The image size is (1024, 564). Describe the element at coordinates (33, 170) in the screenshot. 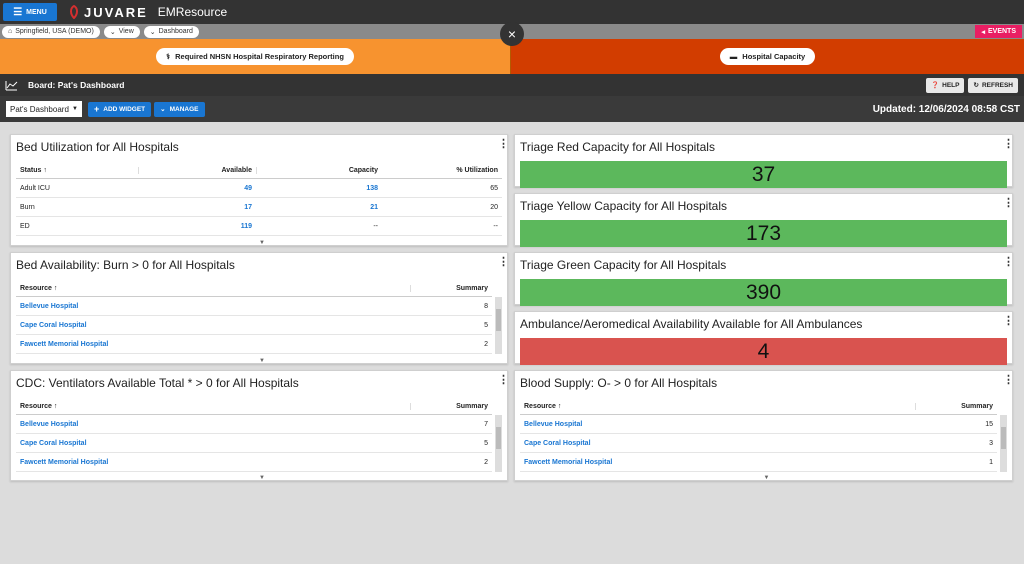

I see `column-header-status: Status ↑` at that location.